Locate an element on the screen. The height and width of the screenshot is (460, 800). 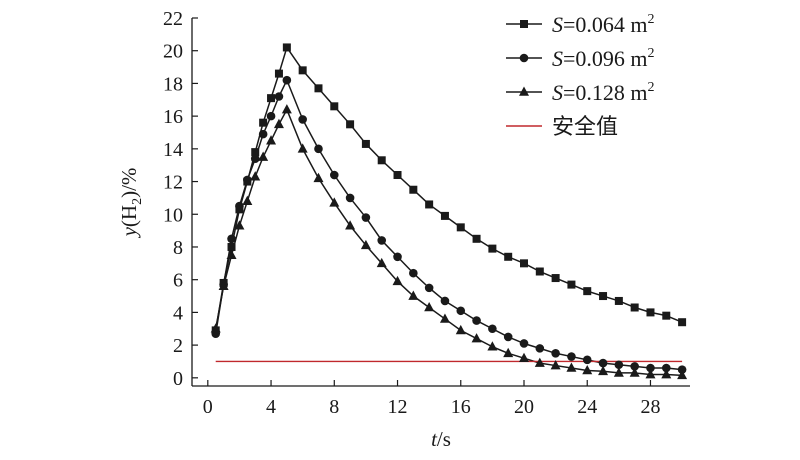
legend-label: S=0.096 m2 is located at coordinates (603, 58).